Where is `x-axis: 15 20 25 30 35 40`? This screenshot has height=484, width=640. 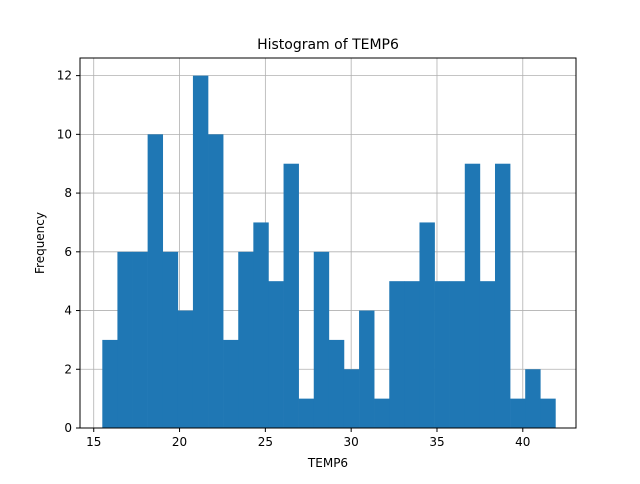 x-axis: 15 20 25 30 35 40 is located at coordinates (308, 438).